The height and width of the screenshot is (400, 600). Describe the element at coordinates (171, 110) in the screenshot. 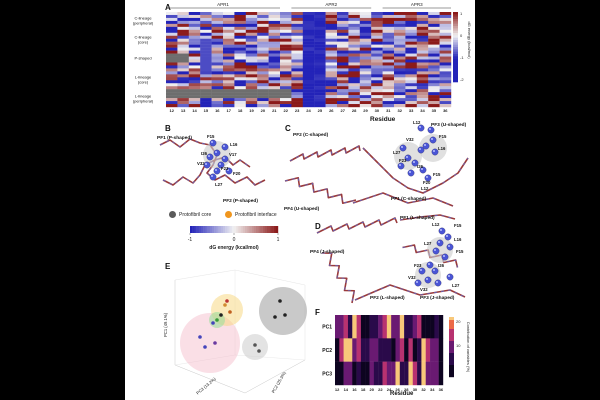

I see `residue-tick: 12` at that location.